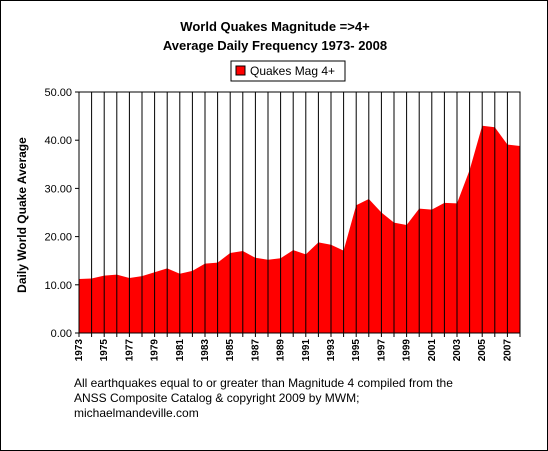 Image resolution: width=548 pixels, height=451 pixels. I want to click on x-tick-label: 1985, so click(230, 350).